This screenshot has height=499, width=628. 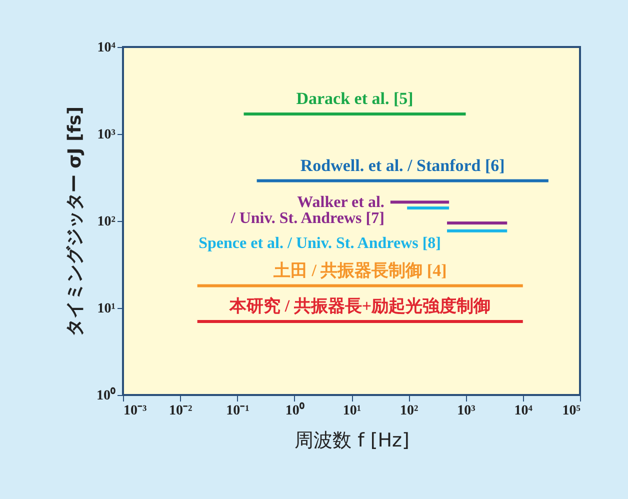 I want to click on y-tick-label: 10², so click(x=106, y=222).